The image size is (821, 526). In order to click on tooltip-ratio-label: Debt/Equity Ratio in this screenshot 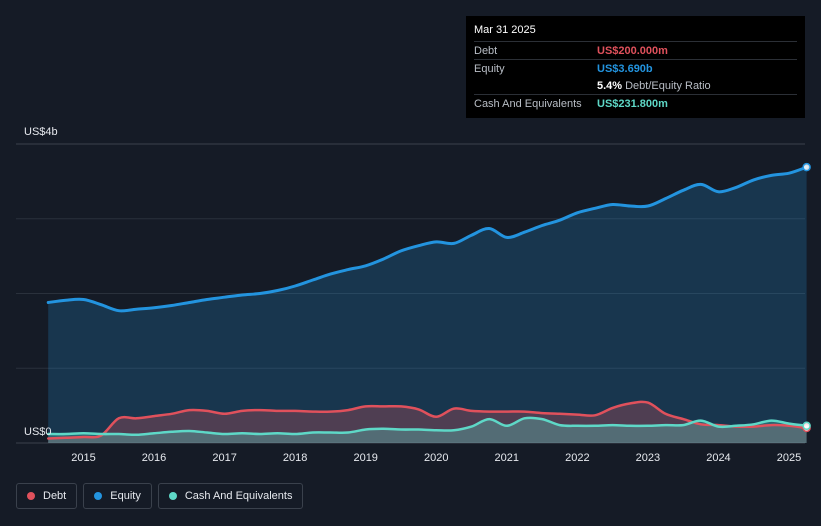, I will do `click(668, 85)`.